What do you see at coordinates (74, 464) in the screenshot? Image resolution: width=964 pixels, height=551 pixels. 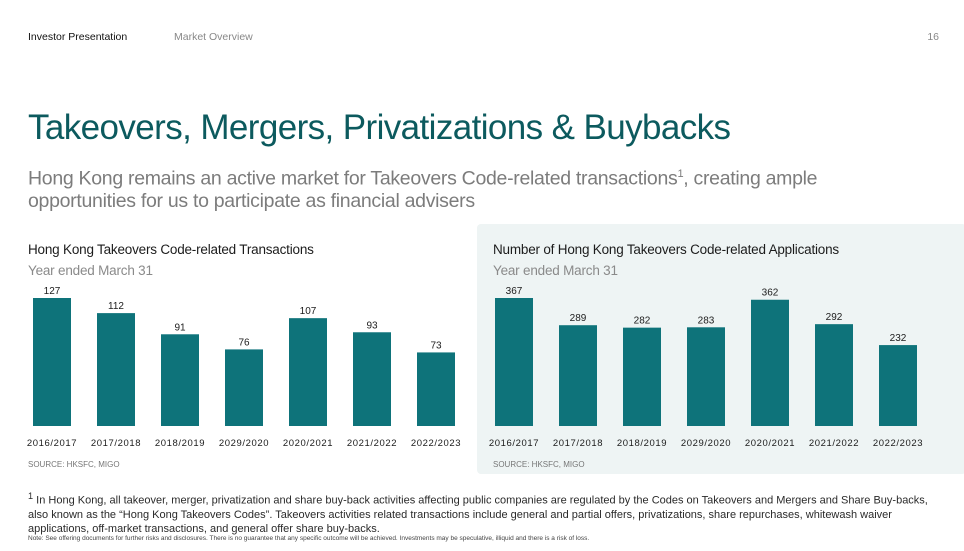 I see `transactions-chart-source: SOURCE: HKSFC, MIGO` at bounding box center [74, 464].